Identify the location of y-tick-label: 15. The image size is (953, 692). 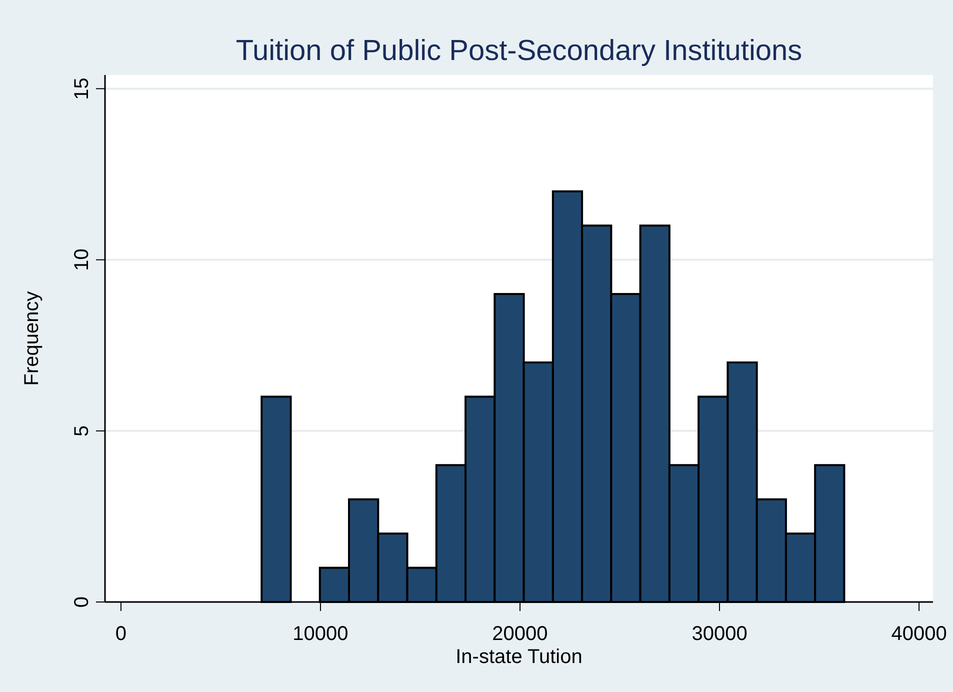
(82, 89).